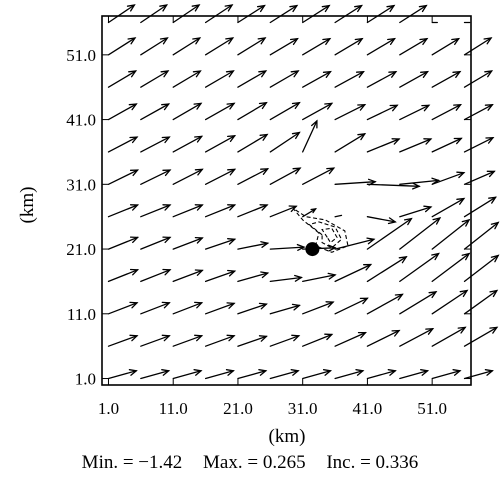 This screenshot has height=498, width=500. I want to click on min-stat: Min. = −1.42, so click(132, 462).